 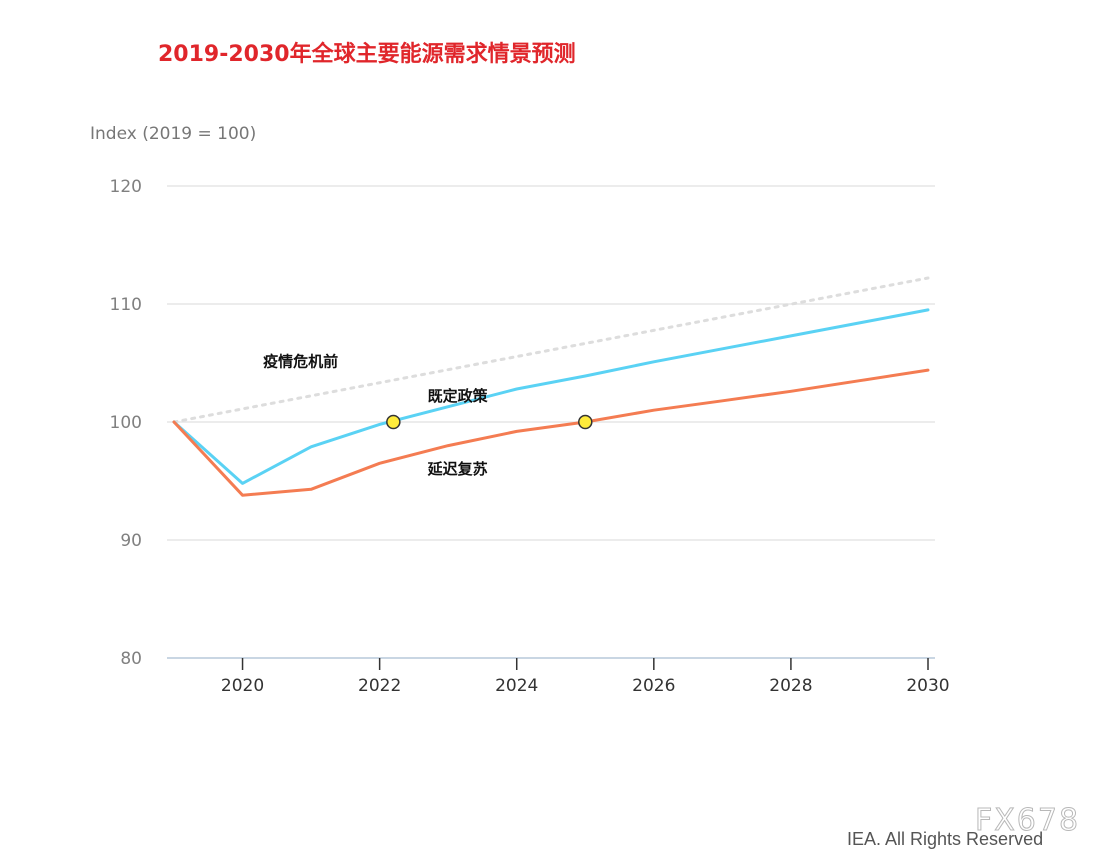 What do you see at coordinates (458, 396) in the screenshot?
I see `annotation-label-1: 既定政策` at bounding box center [458, 396].